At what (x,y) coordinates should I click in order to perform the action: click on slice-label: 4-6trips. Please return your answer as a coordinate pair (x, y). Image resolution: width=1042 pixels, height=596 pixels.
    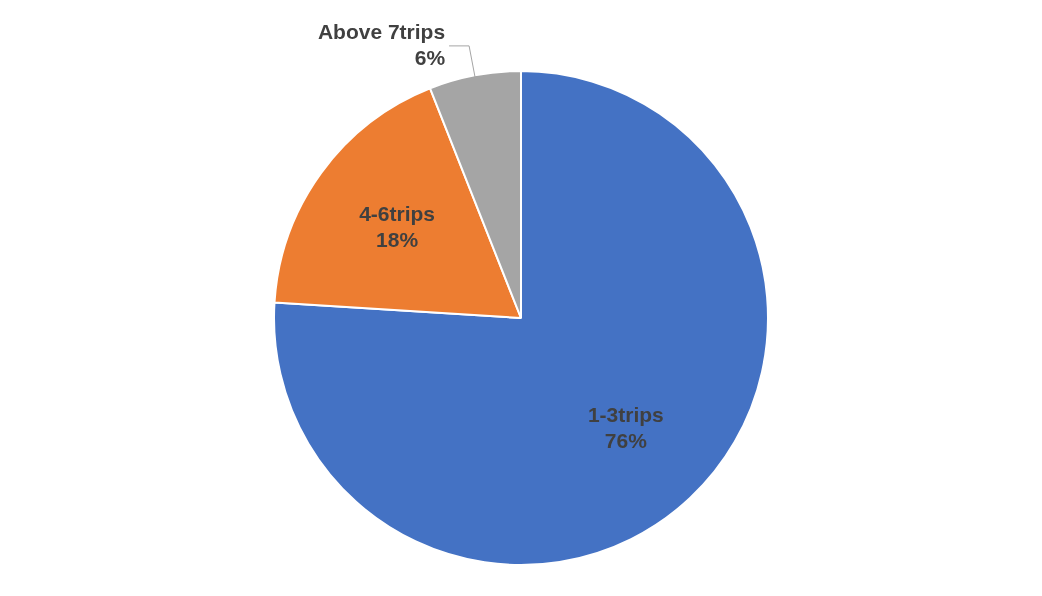
    Looking at the image, I should click on (397, 213).